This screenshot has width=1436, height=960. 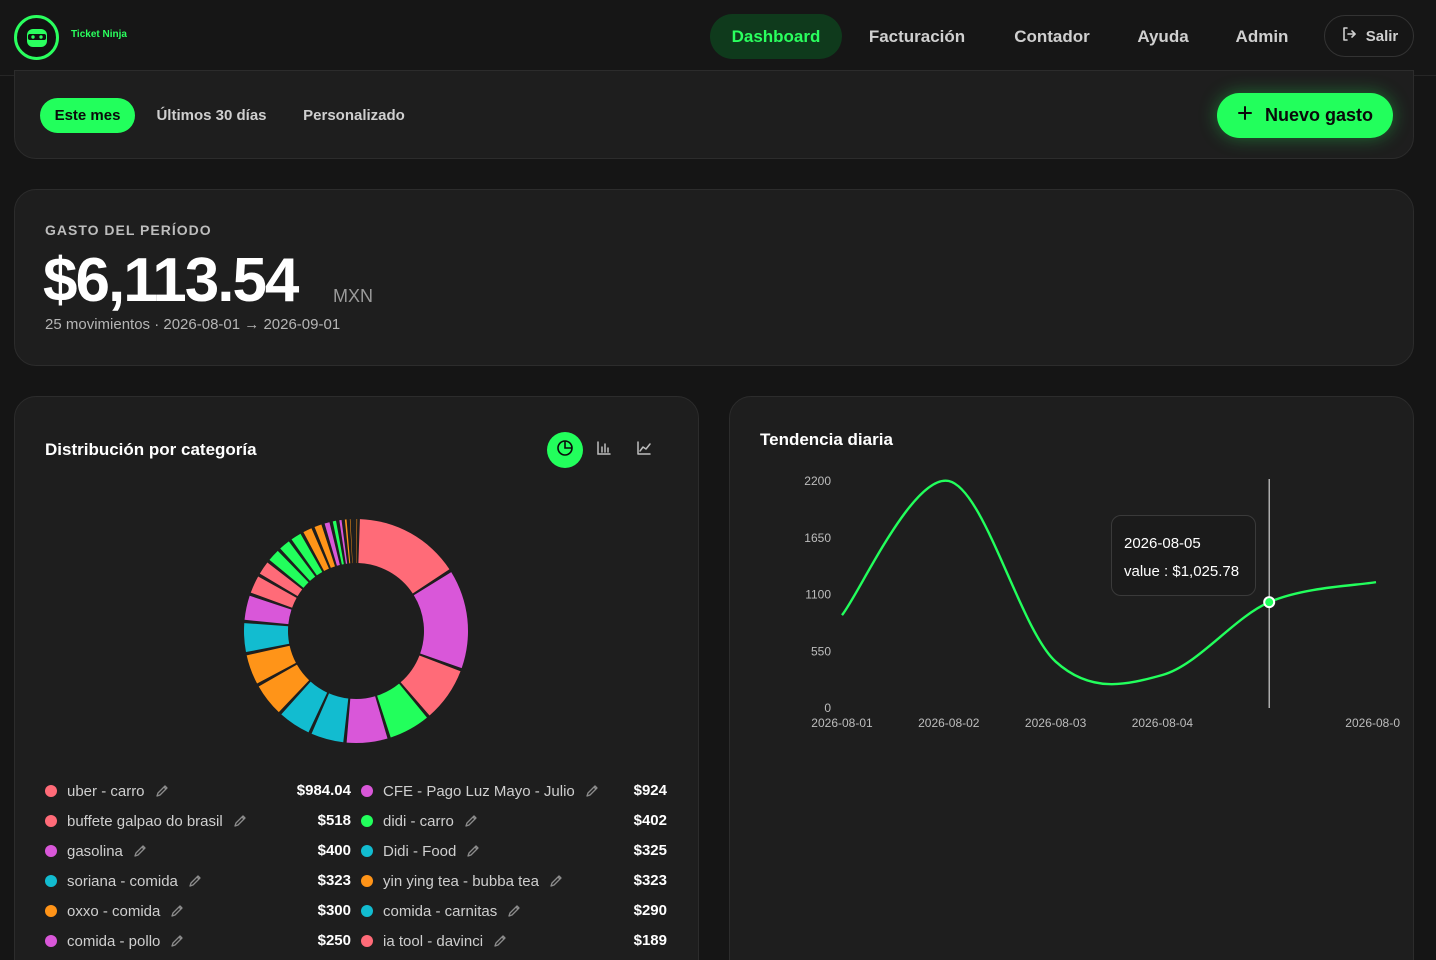 I want to click on active-data-point, so click(x=1269, y=602).